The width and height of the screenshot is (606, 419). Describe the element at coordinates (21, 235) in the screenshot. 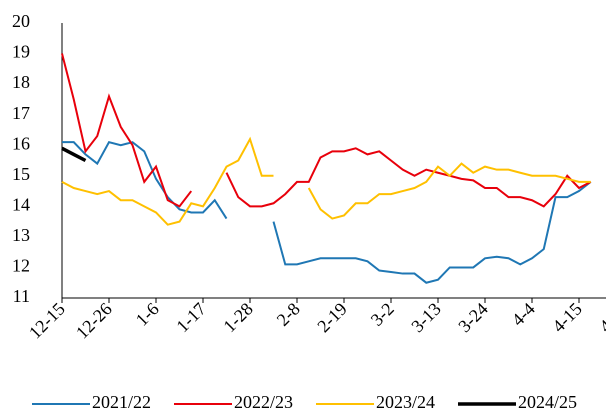

I see `y-tick-label: 13` at that location.